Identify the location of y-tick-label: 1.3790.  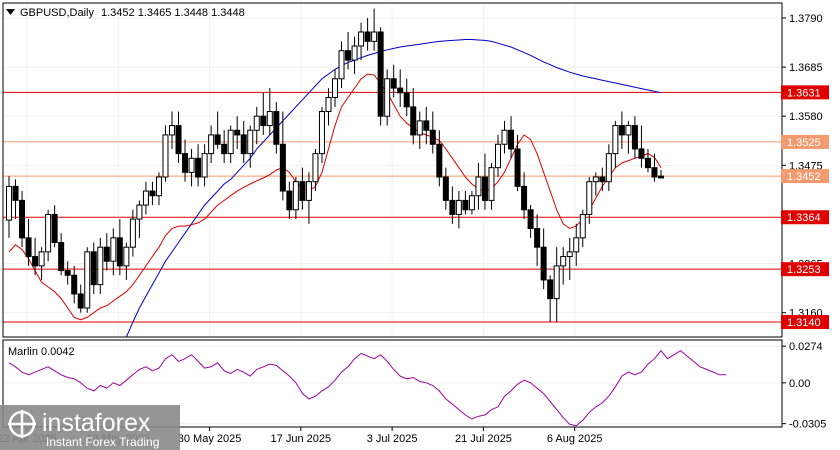
(806, 19).